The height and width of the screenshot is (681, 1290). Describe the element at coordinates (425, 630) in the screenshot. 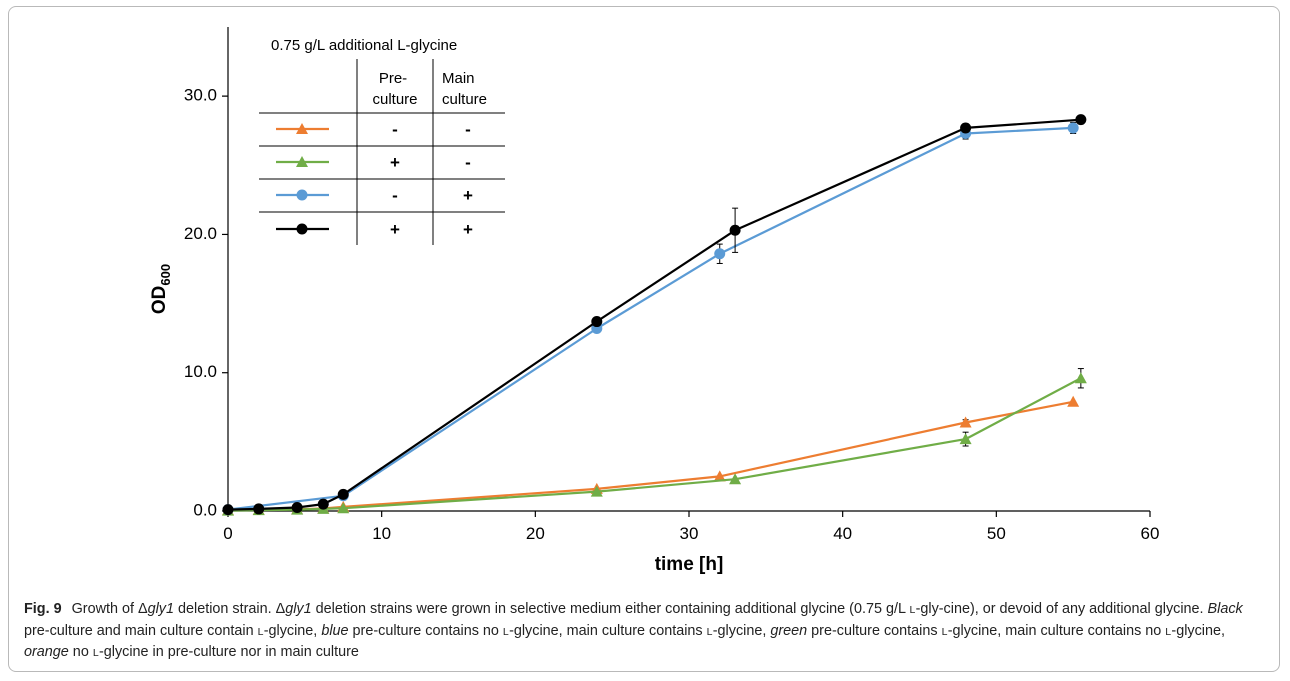

I see `caption-run: pre-culture contains no` at that location.